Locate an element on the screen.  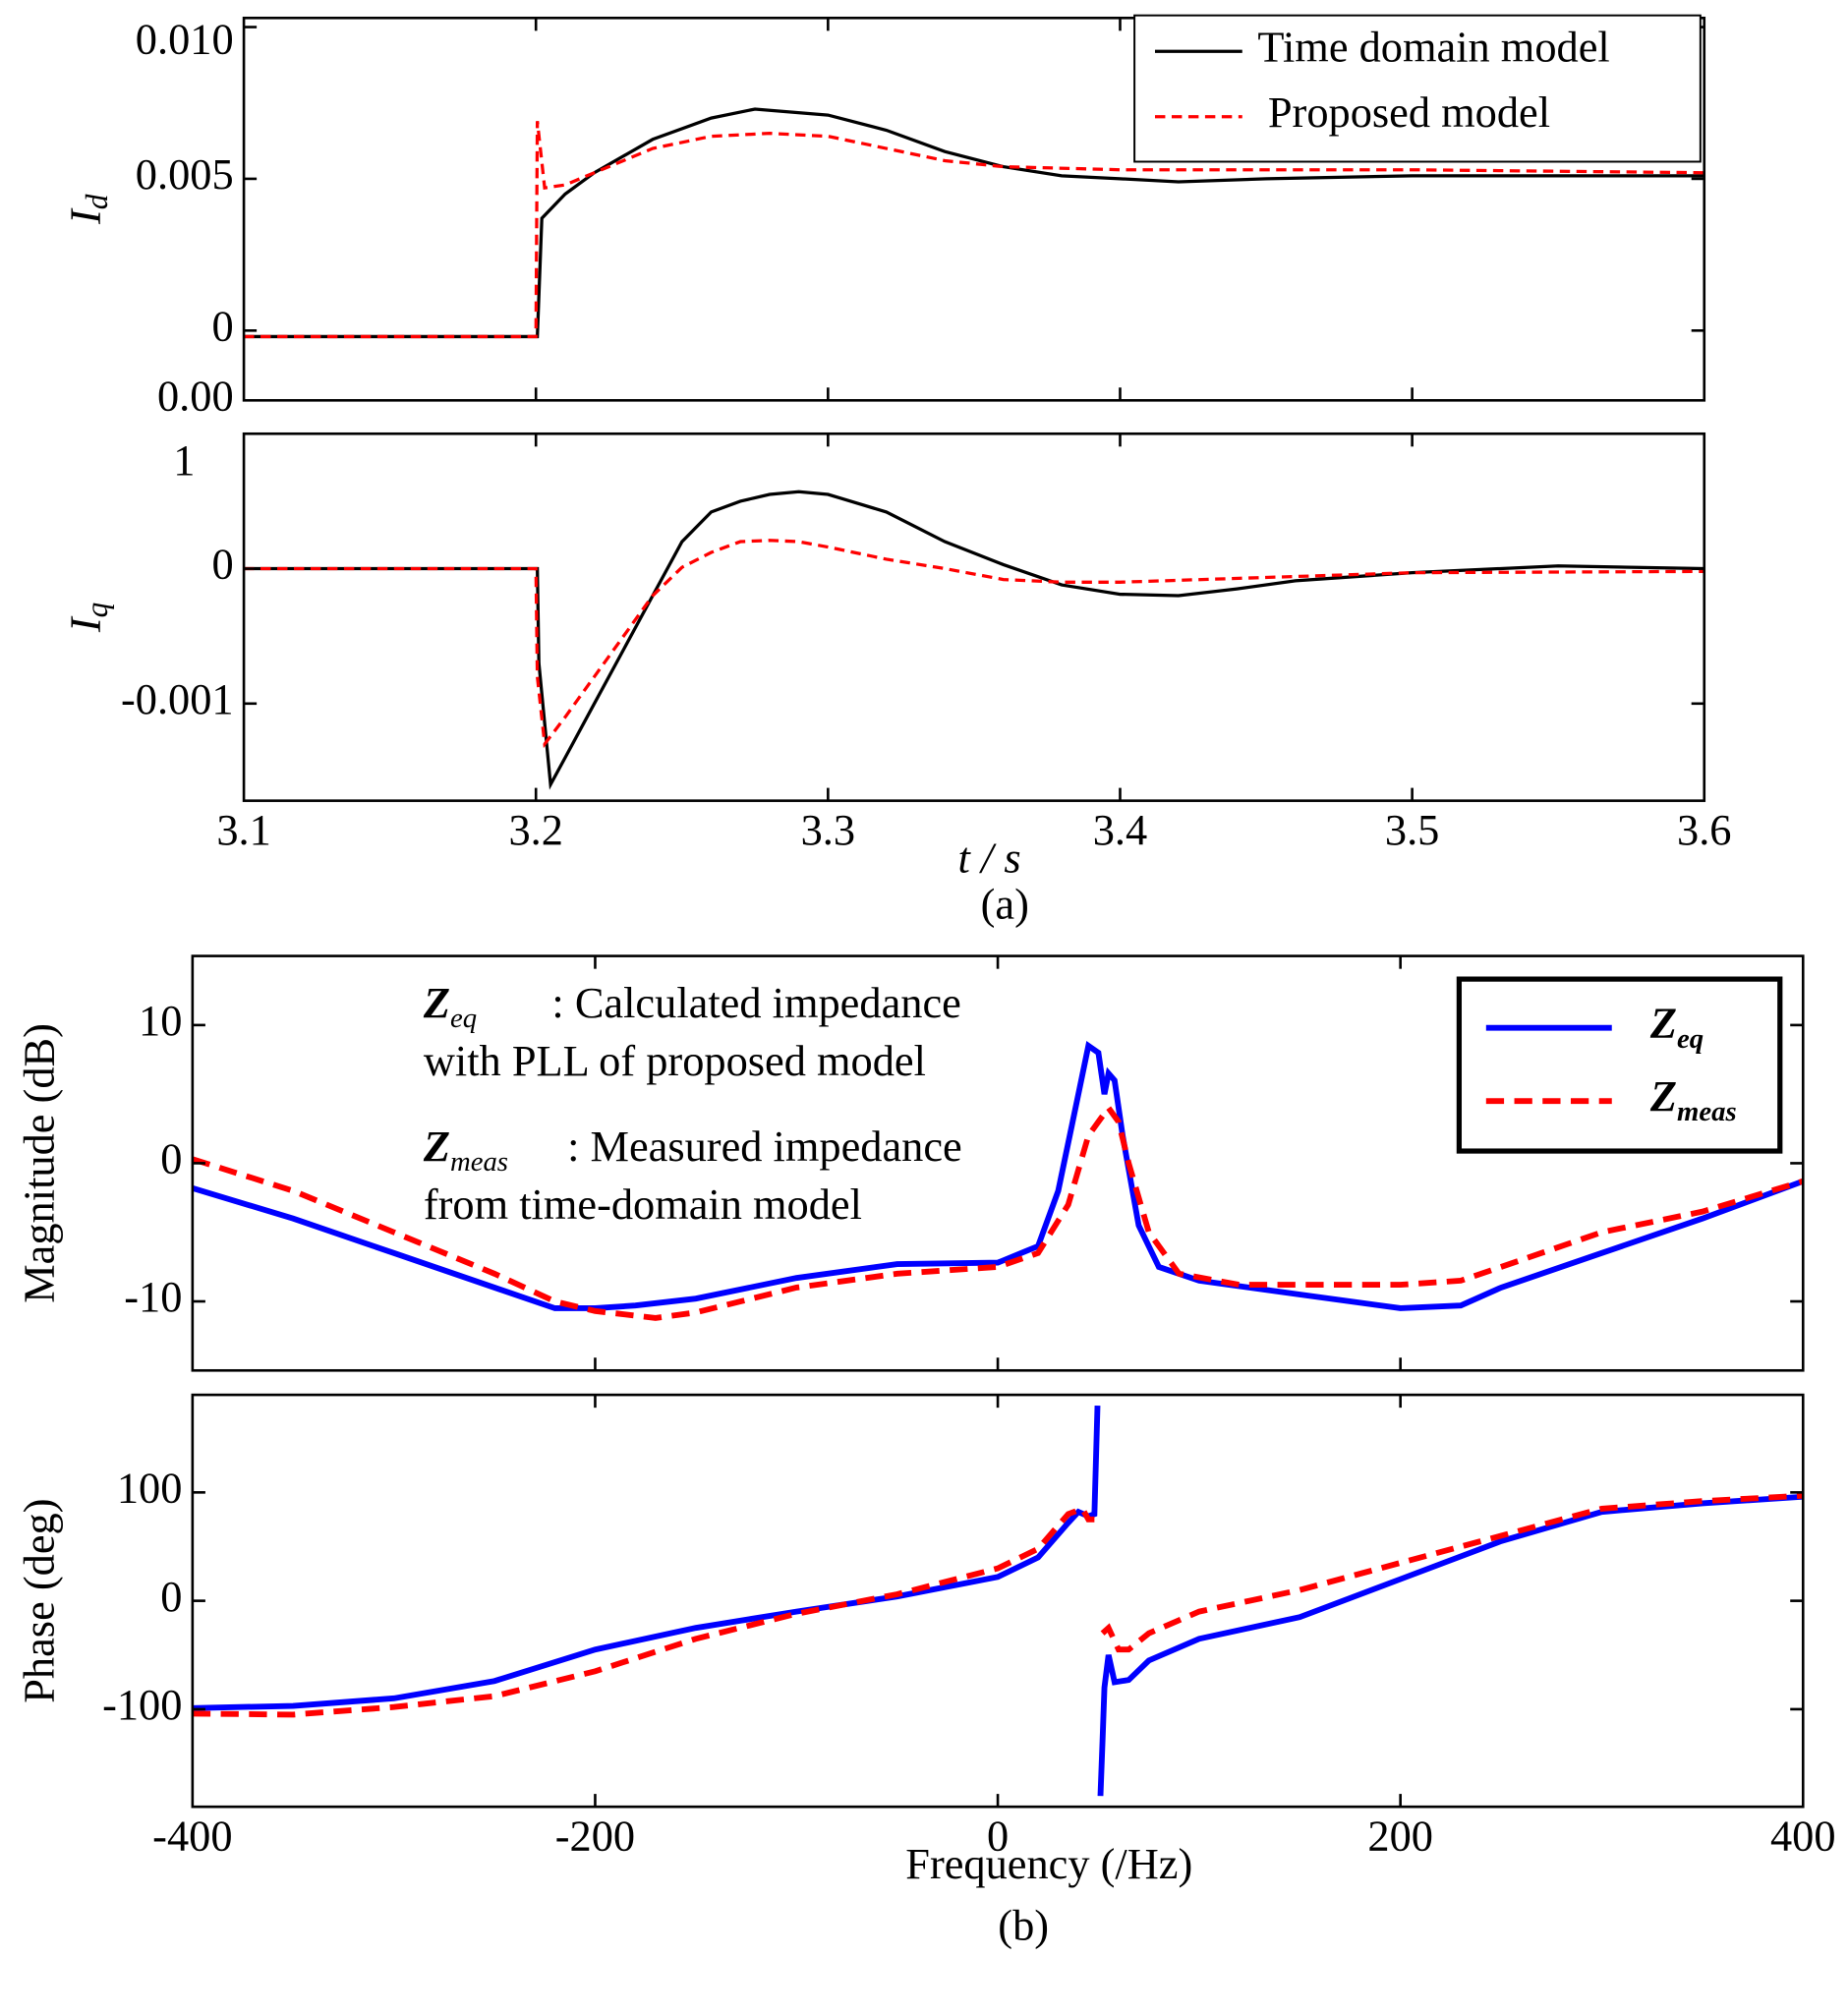
legend-label-sub: eq is located at coordinates (1691, 1038).